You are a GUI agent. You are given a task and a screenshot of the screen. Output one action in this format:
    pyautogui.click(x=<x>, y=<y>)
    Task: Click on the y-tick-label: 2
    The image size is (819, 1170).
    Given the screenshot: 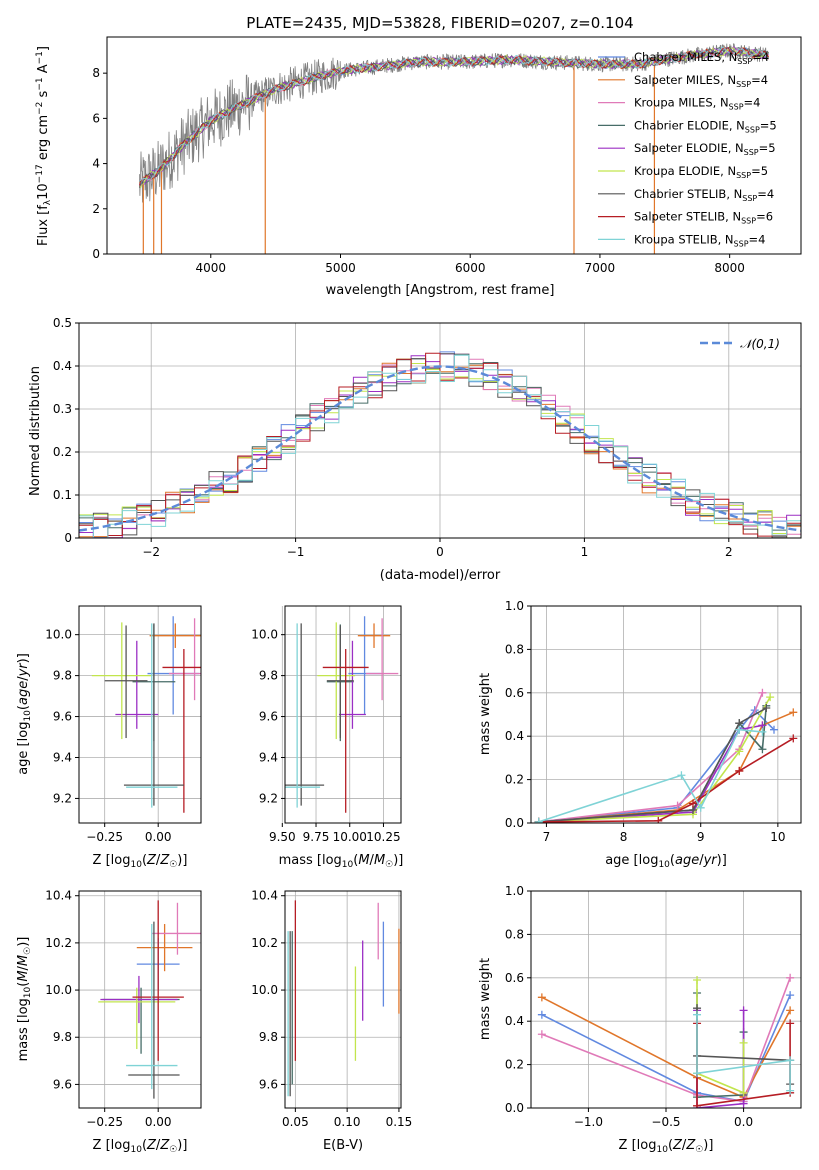 What is the action you would take?
    pyautogui.click(x=96, y=209)
    